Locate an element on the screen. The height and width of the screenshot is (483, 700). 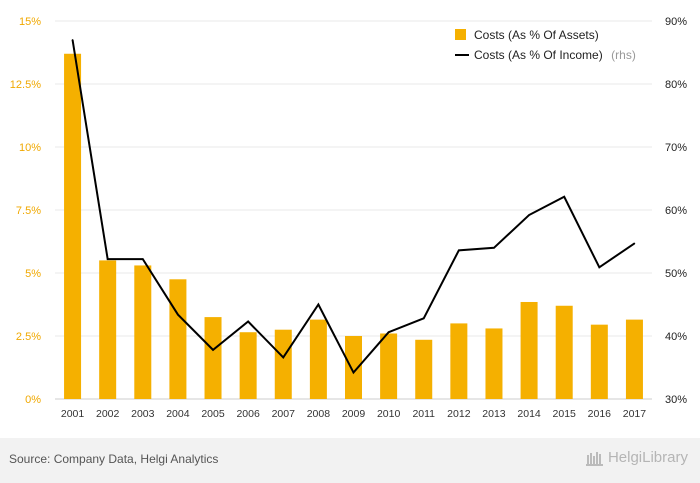
right-axis: 30% 40% 50% 60% 70% 80% 90% is located at coordinates (676, 211).